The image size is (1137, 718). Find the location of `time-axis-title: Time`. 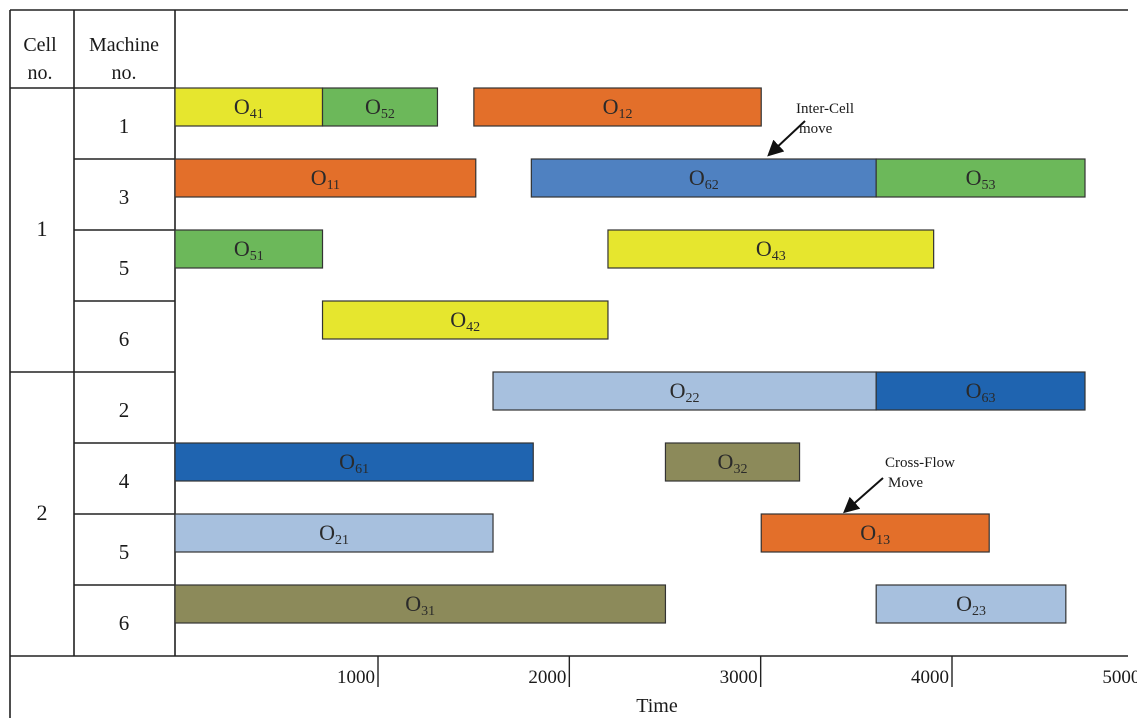

time-axis-title: Time is located at coordinates (657, 706).